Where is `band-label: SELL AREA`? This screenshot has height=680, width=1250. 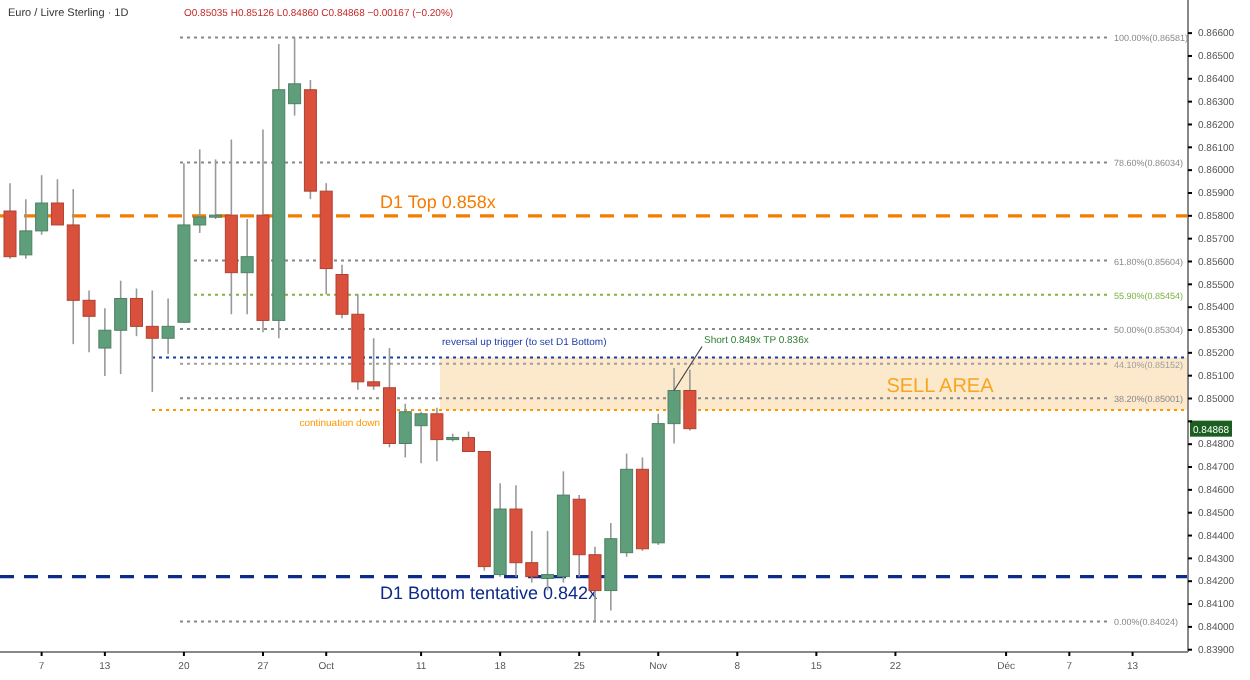
band-label: SELL AREA is located at coordinates (940, 386).